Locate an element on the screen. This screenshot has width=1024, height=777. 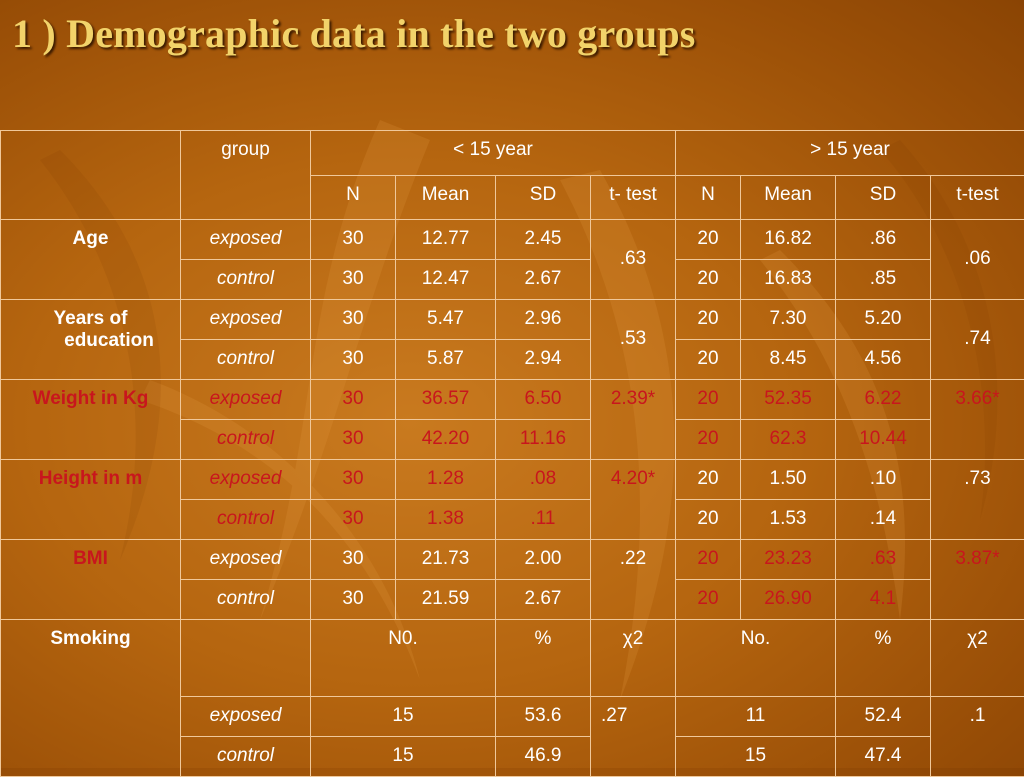
value-cell: 1.28 is located at coordinates (446, 480).